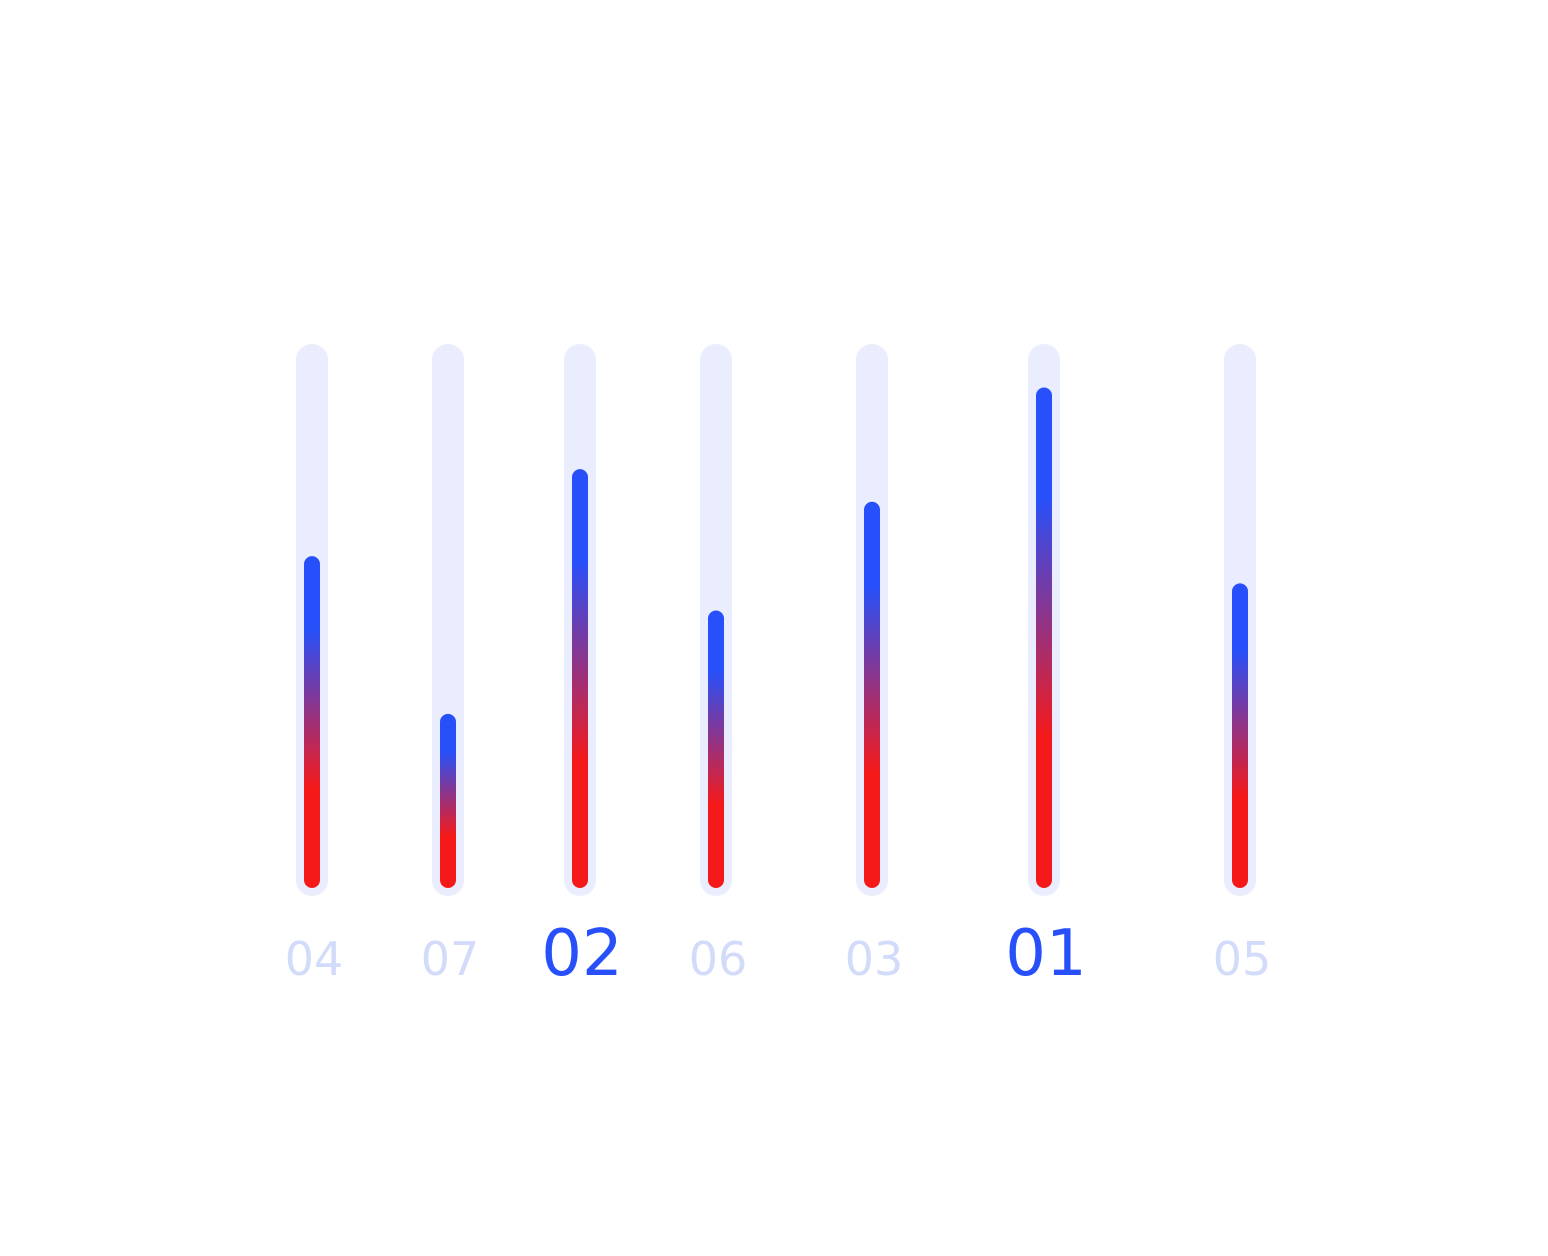 The image size is (1548, 1256). What do you see at coordinates (314, 959) in the screenshot?
I see `category-label-04: 04` at bounding box center [314, 959].